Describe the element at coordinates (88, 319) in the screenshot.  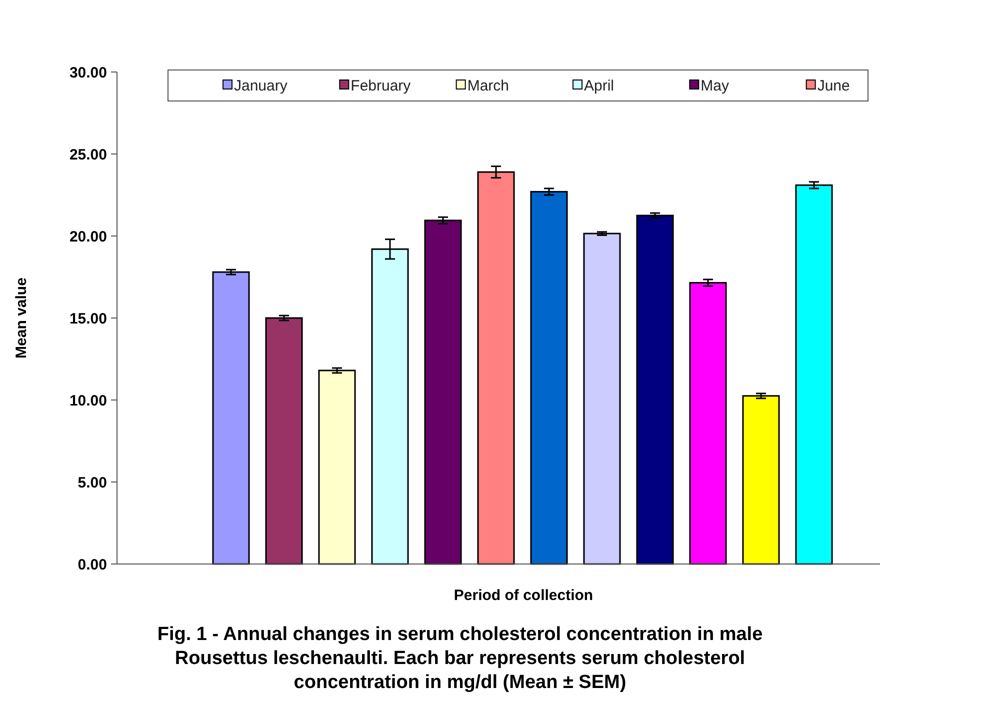
I see `y-tick-label: 15.00` at that location.